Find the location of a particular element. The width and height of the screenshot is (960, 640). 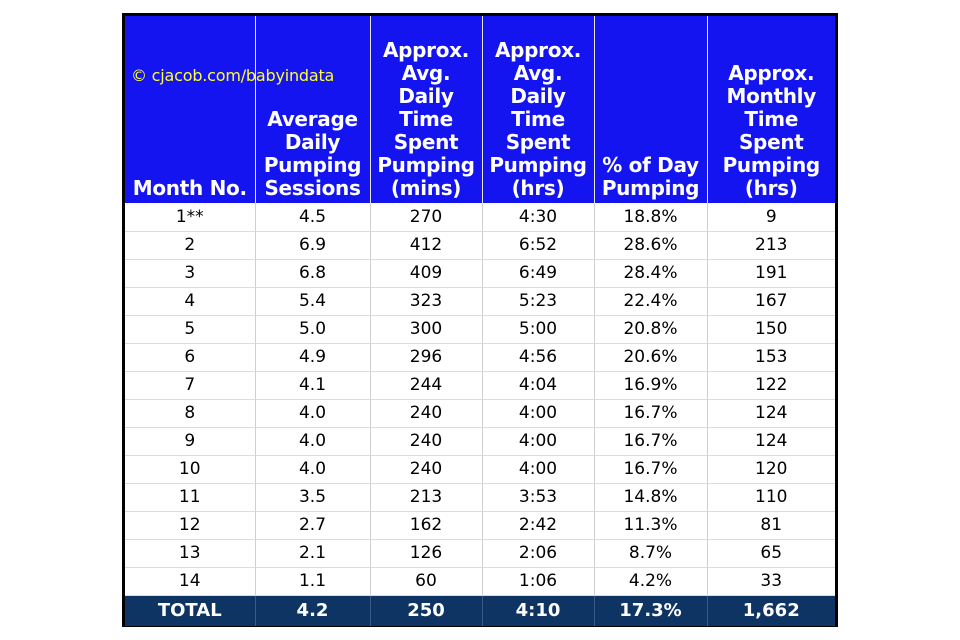

table-cell: 33 is located at coordinates (771, 581).